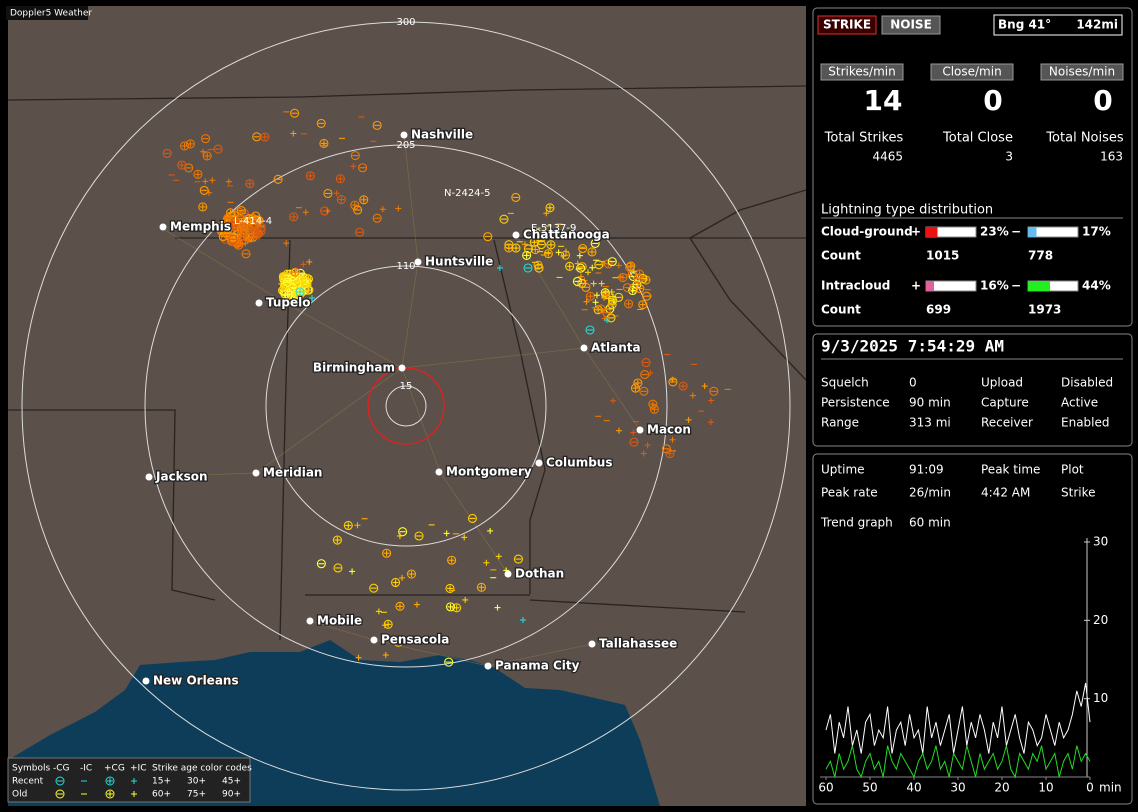  What do you see at coordinates (1005, 493) in the screenshot?
I see `stat-cell: 4:42 AM` at bounding box center [1005, 493].